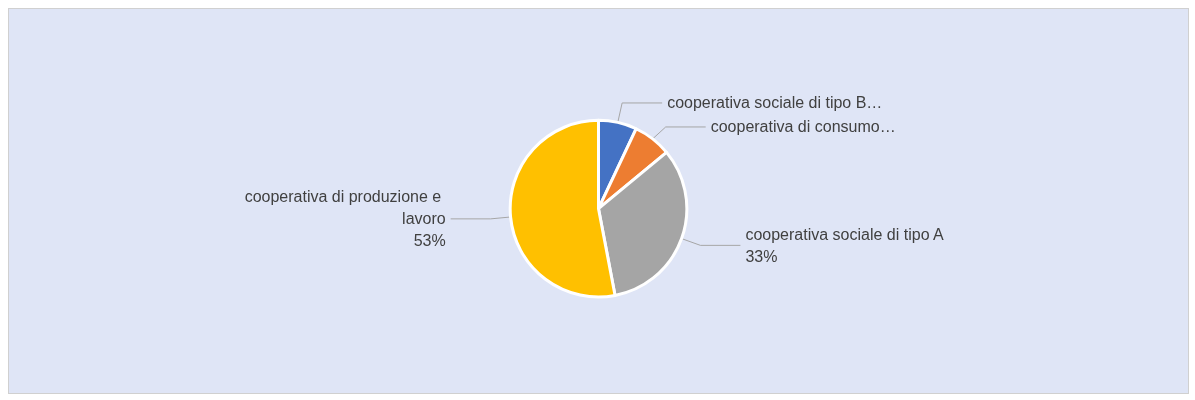 The height and width of the screenshot is (400, 1195). Describe the element at coordinates (429, 241) in the screenshot. I see `data-label: 53%` at that location.